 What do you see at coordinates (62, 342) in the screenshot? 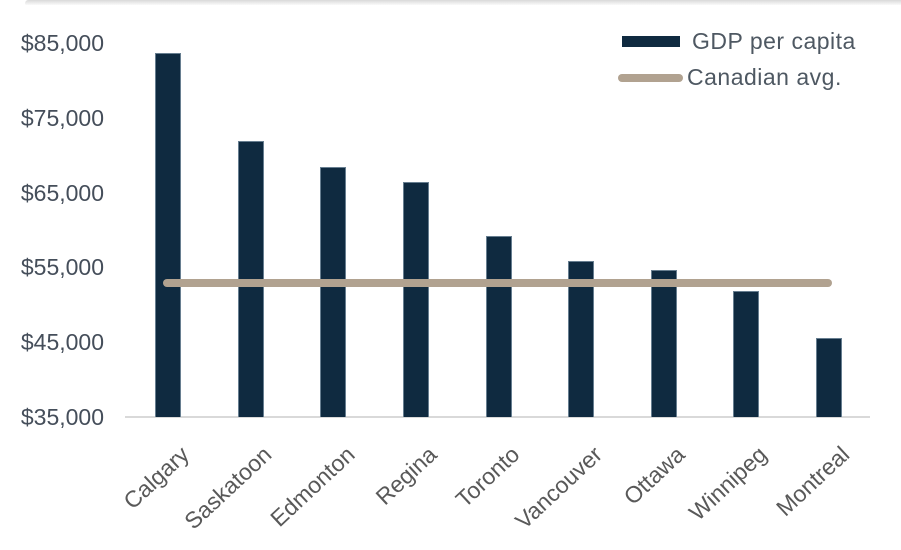
I see `y-tick-label: $45,000` at bounding box center [62, 342].